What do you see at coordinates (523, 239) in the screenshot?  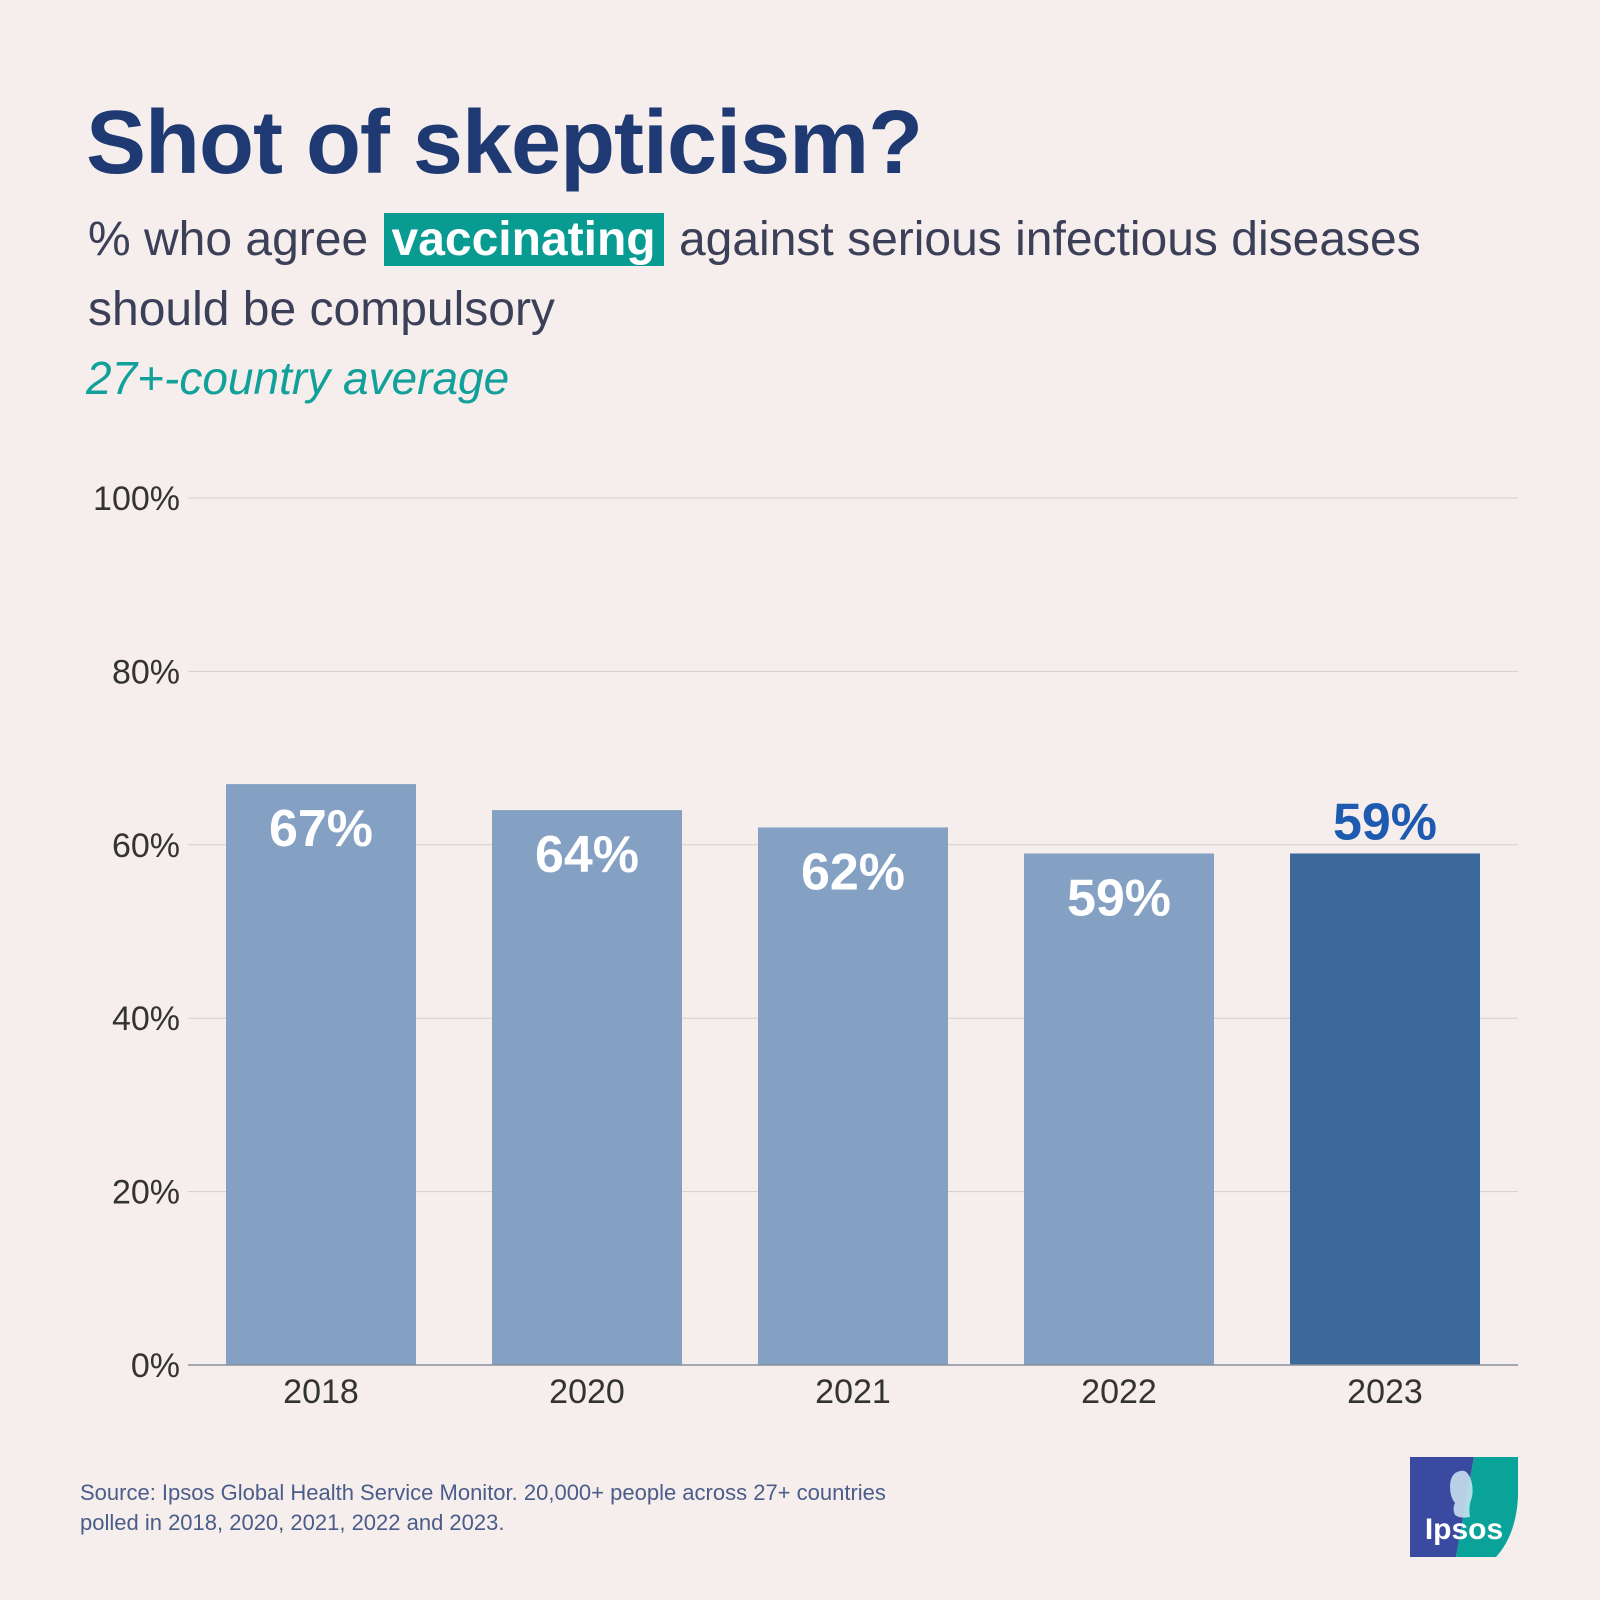 I see `subtitle-highlight: vaccinating` at bounding box center [523, 239].